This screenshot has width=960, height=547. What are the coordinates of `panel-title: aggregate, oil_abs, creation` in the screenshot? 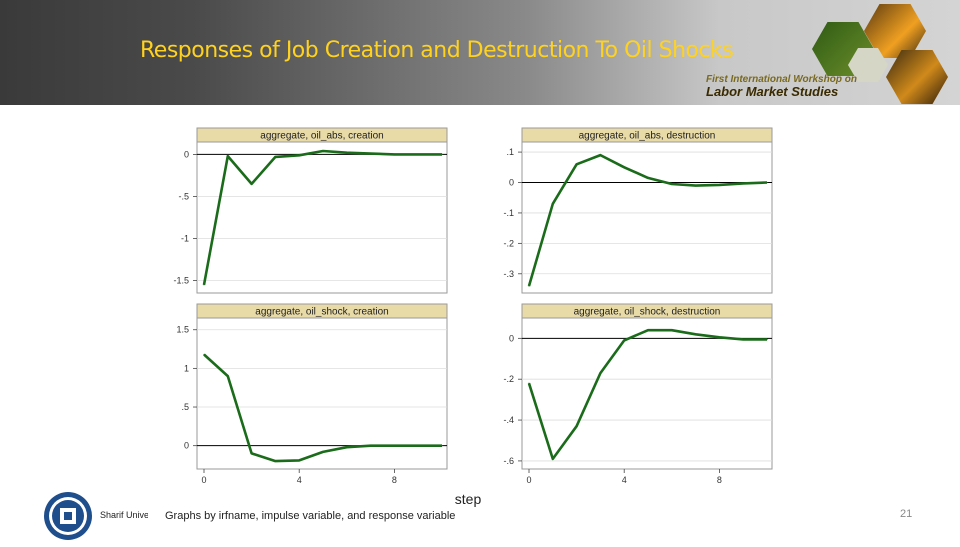 It's located at (321, 136).